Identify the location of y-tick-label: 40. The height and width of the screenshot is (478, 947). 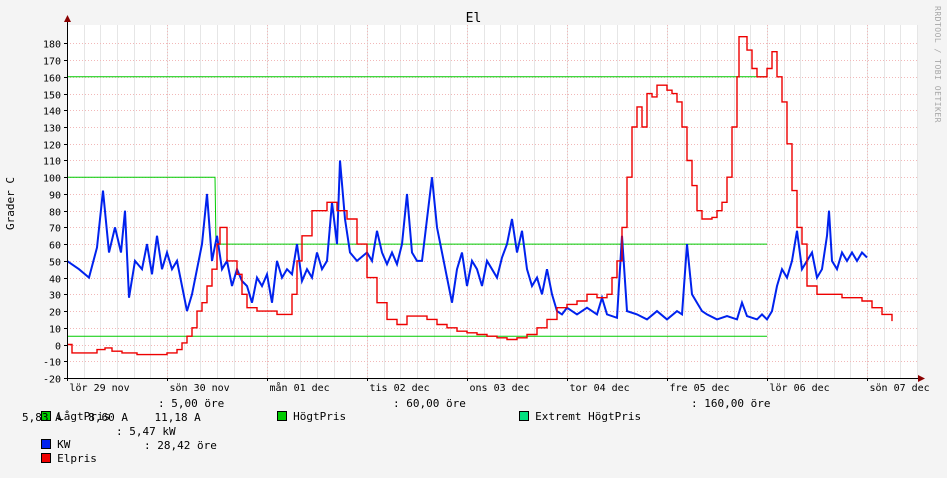
(55, 280).